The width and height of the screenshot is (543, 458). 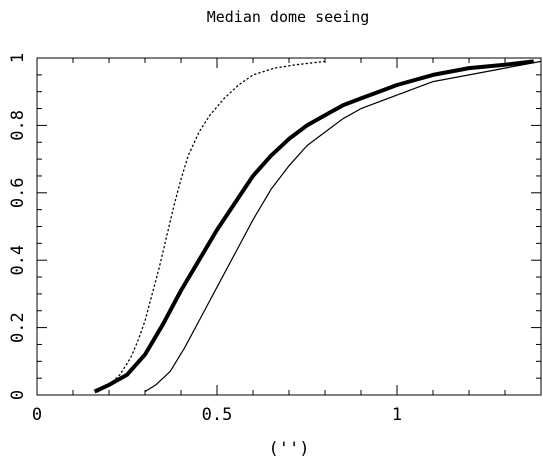 I want to click on y-tick-label: 0, so click(x=18, y=395).